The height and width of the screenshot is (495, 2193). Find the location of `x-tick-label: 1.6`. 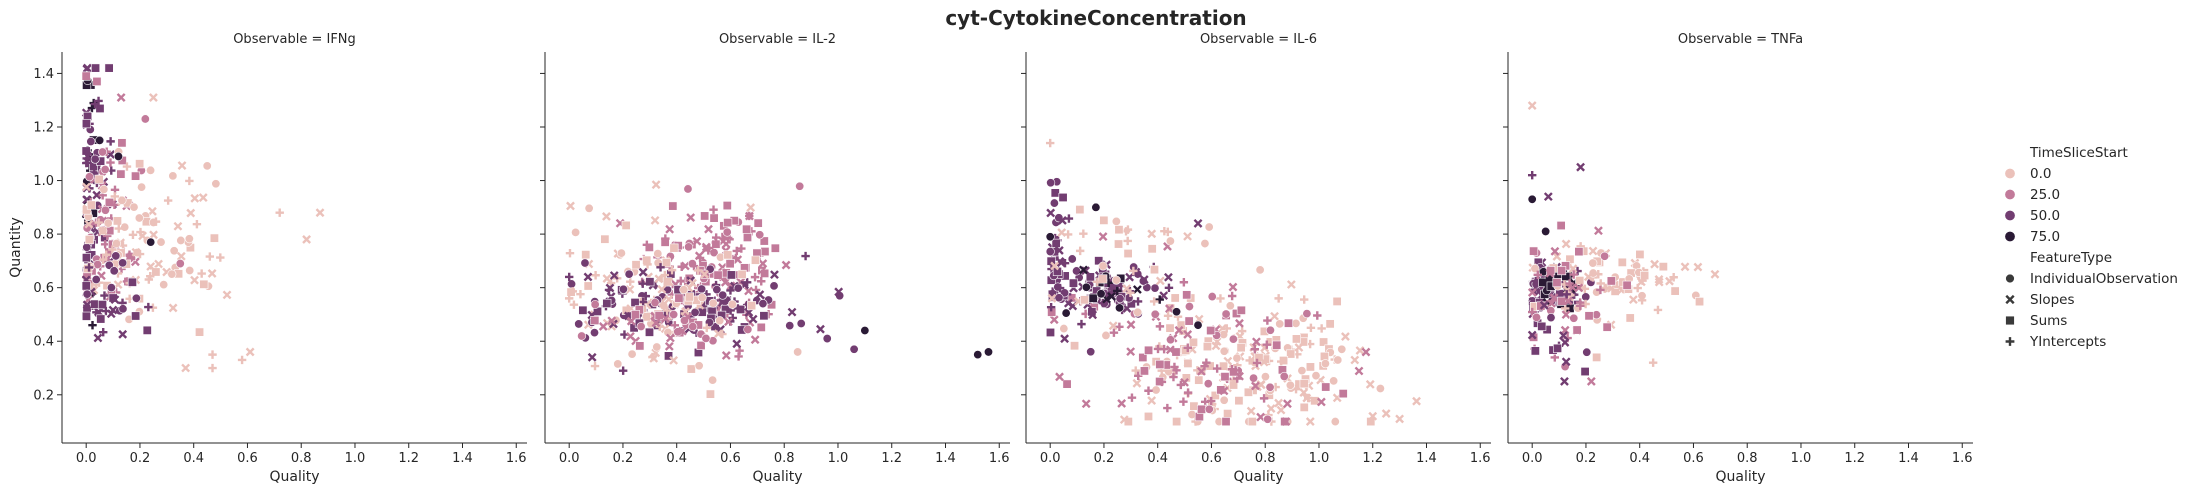

x-tick-label: 1.6 is located at coordinates (999, 458).